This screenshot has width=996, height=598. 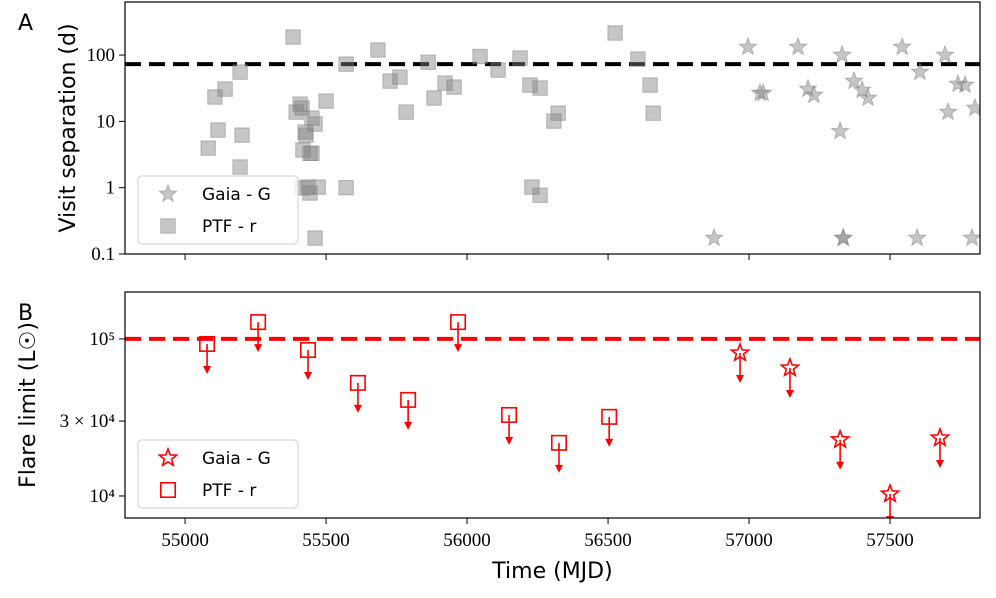 I want to click on y-tick-label: 100, so click(x=101, y=55).